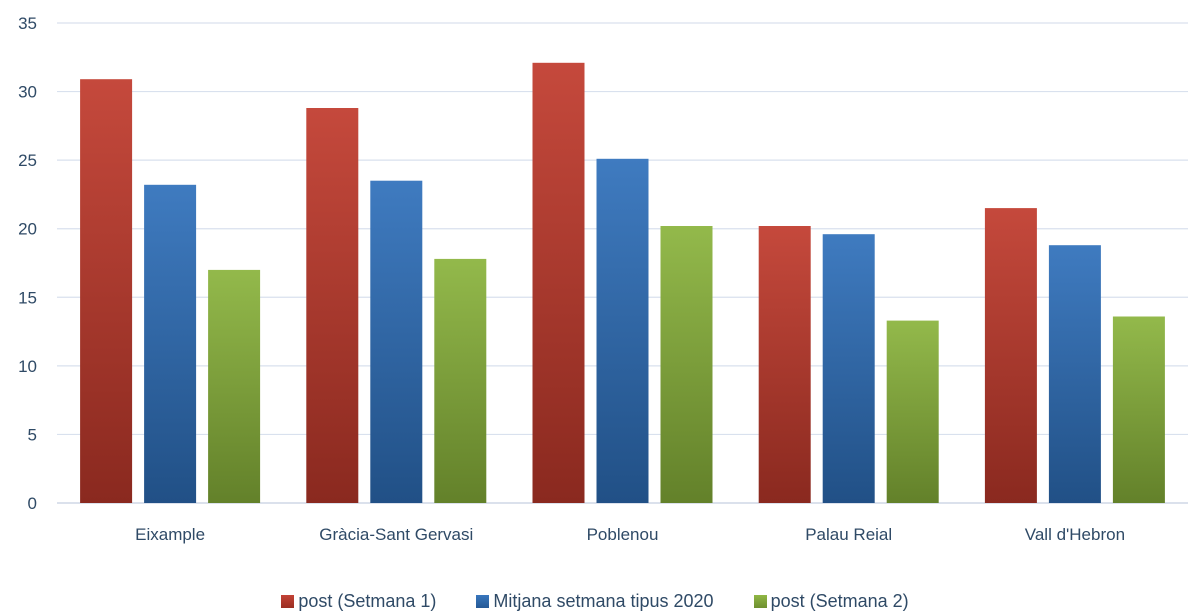 The height and width of the screenshot is (615, 1190). Describe the element at coordinates (27, 229) in the screenshot. I see `y-tick-label: 20` at that location.